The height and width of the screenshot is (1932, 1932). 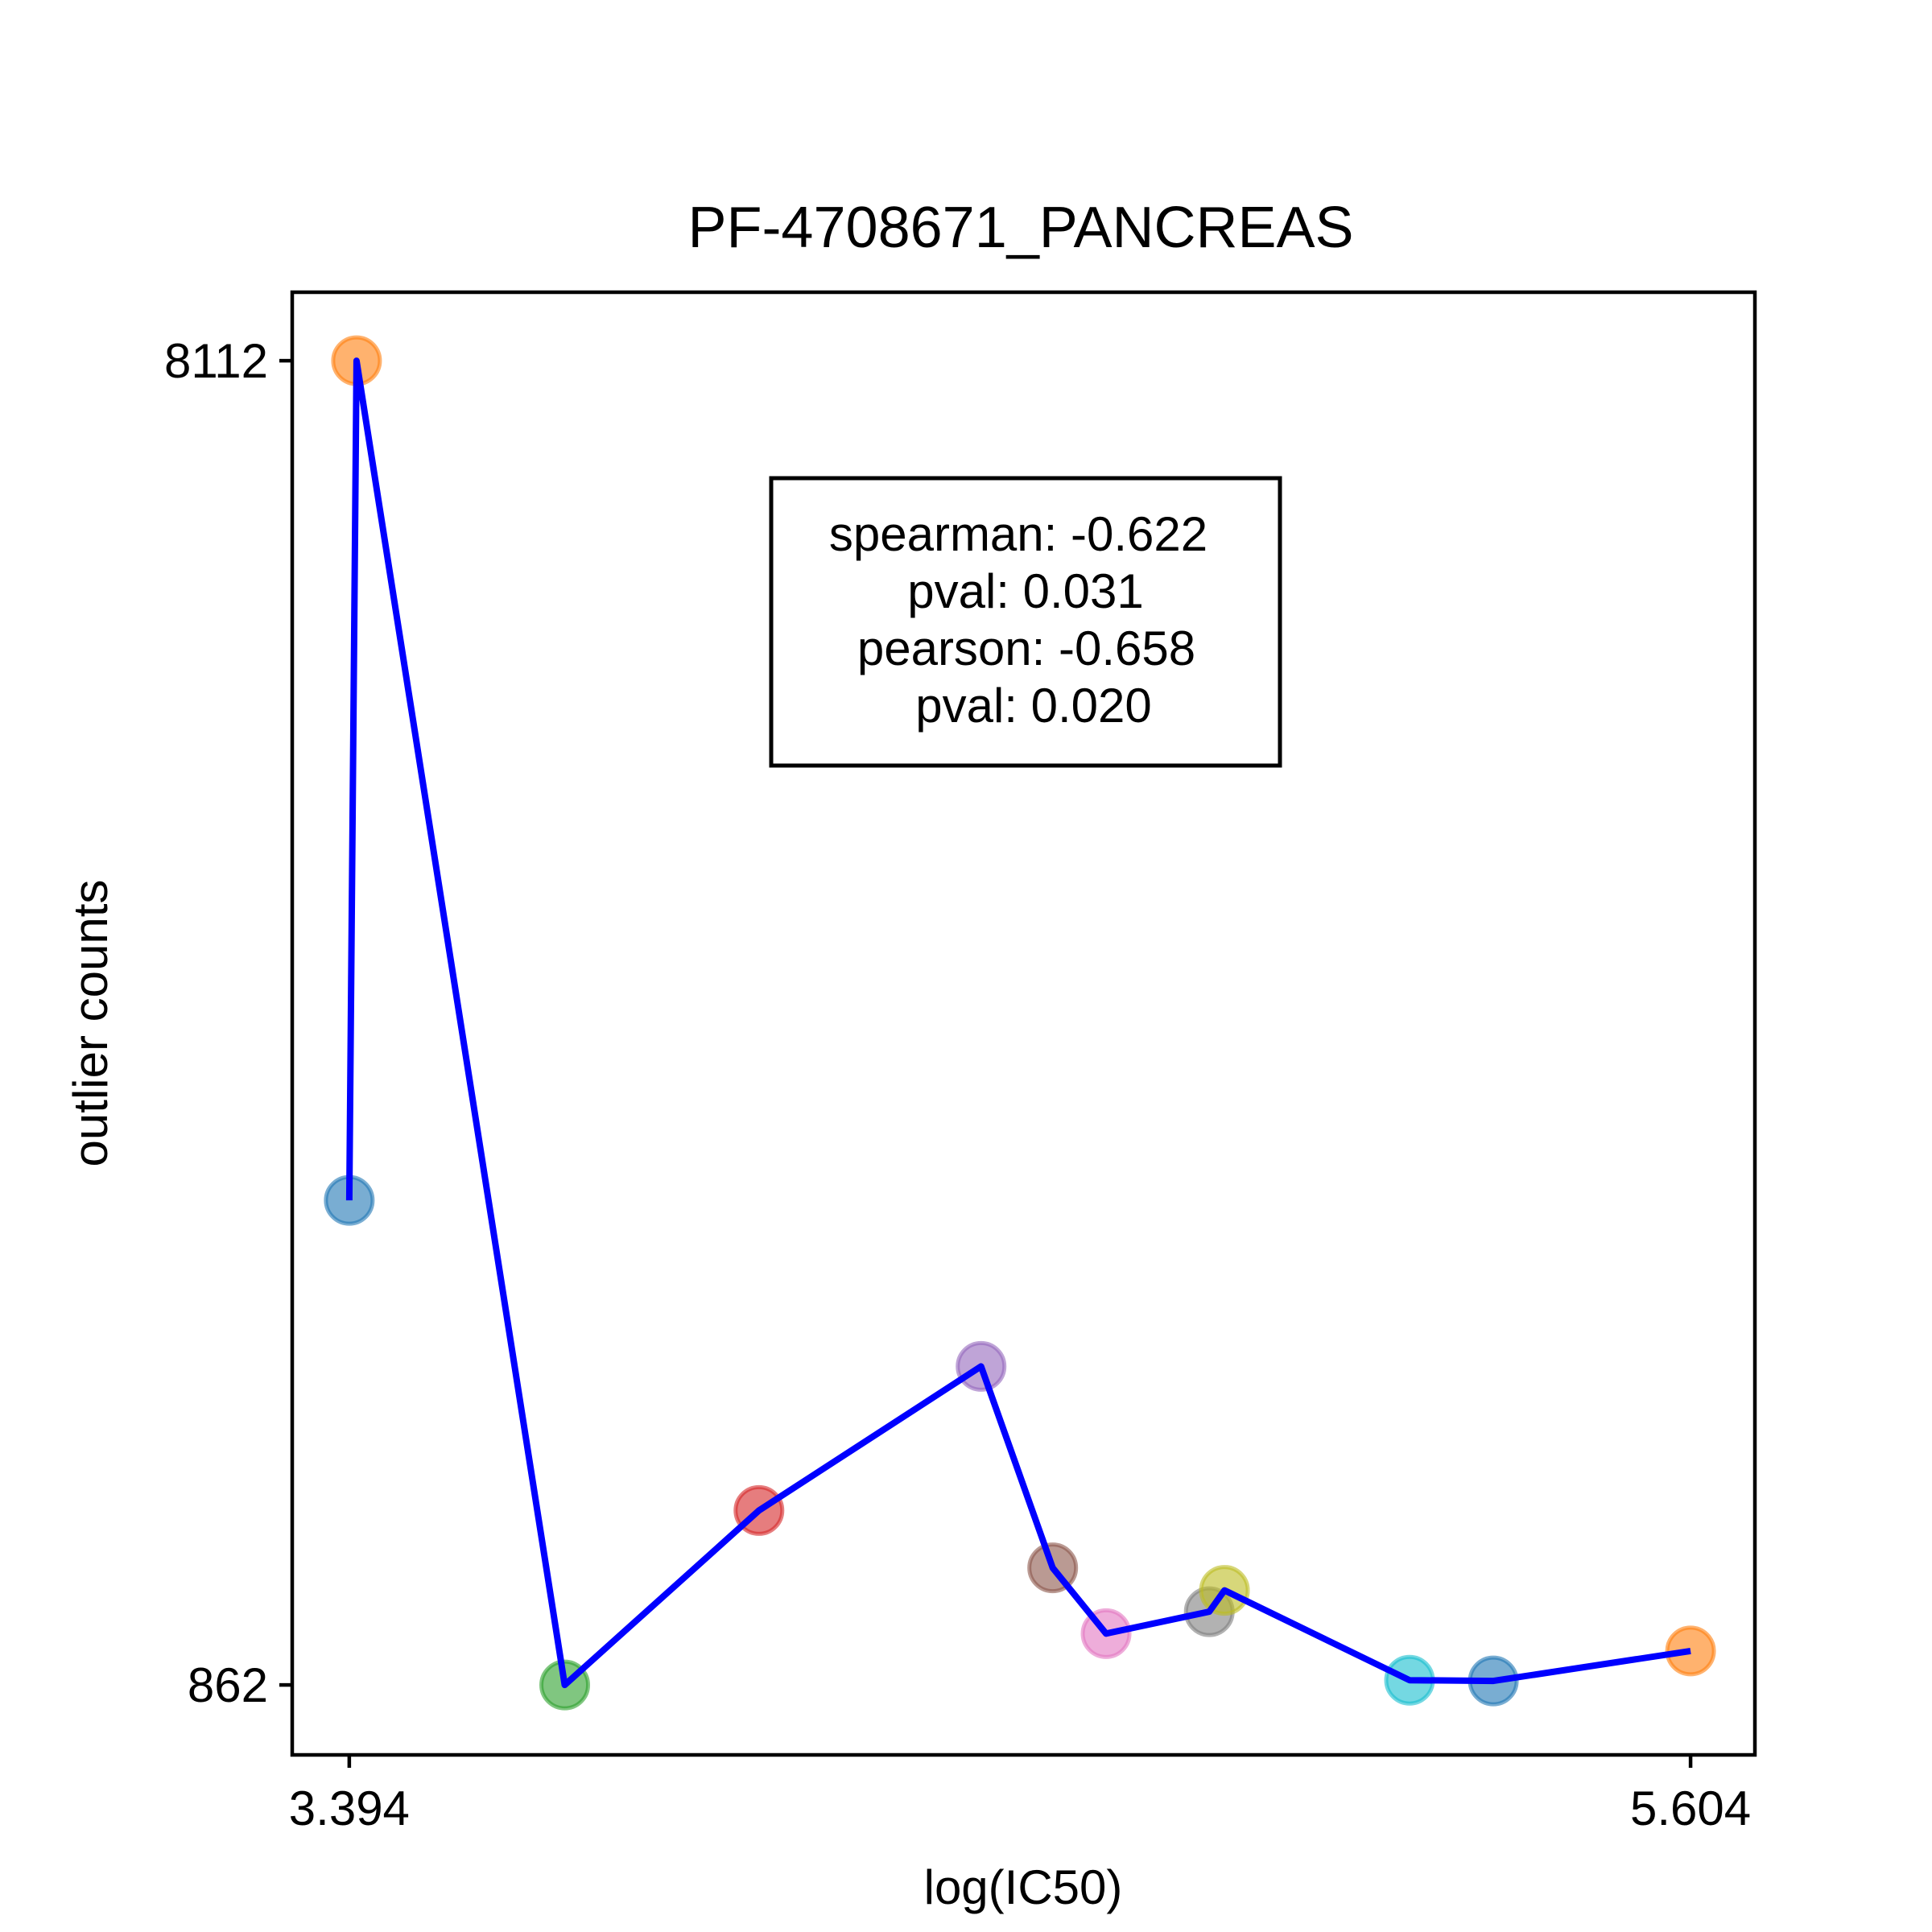 I want to click on stats-pearson: pearson: -0.658, so click(x=1026, y=648).